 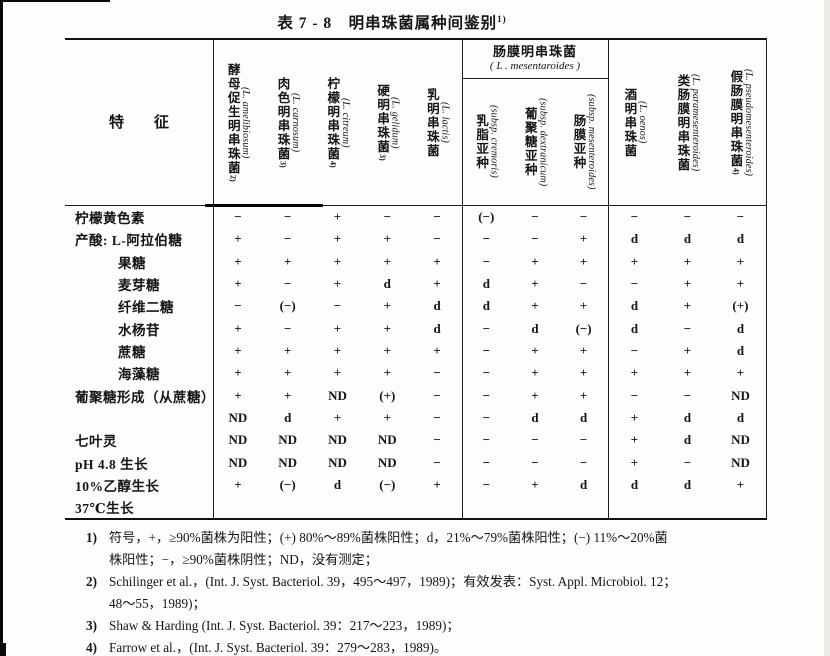 I want to click on table-row-11: 七叶灵 ND ND ND ND − − − − + d ND, so click(x=416, y=440).